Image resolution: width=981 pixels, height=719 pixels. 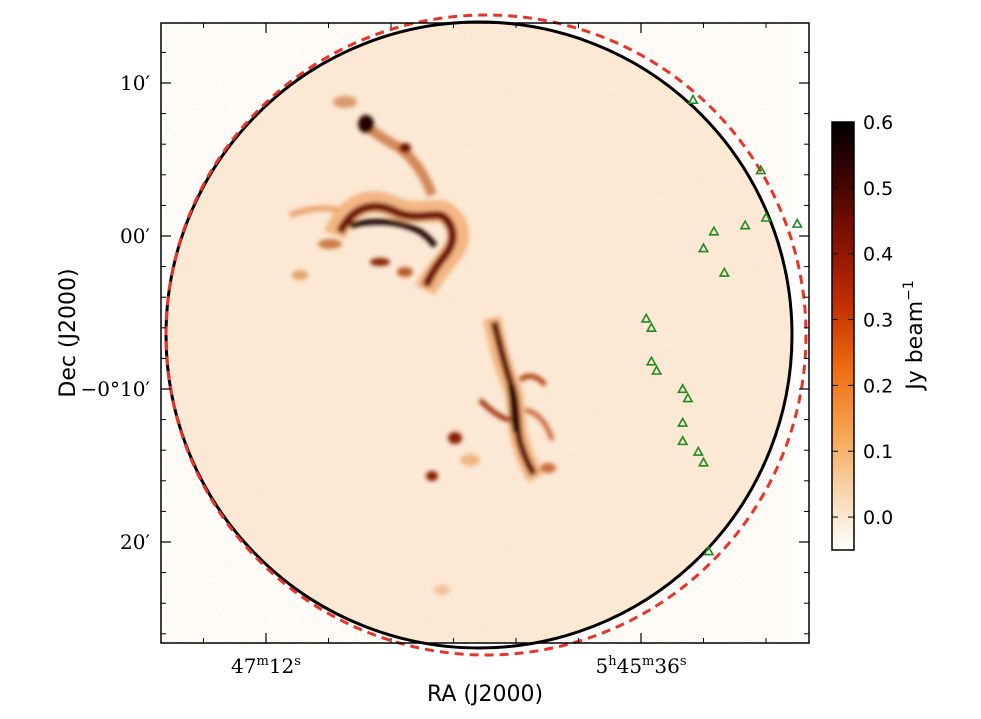 What do you see at coordinates (116, 389) in the screenshot?
I see `y-tick-label: −0°10′` at bounding box center [116, 389].